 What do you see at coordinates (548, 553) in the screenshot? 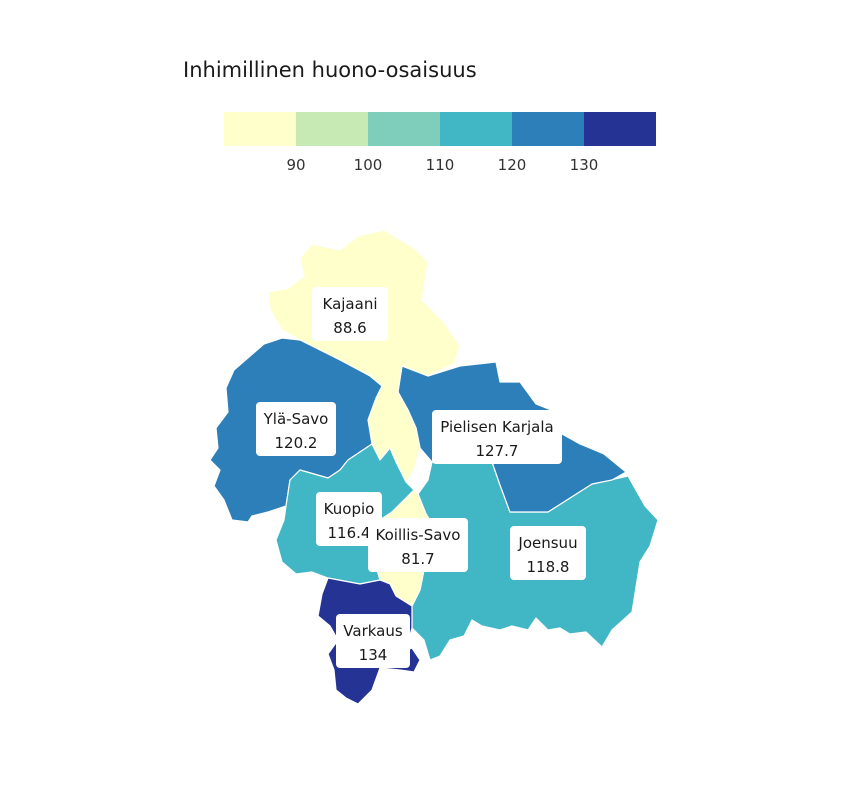
I see `label-joensuu: Joensuu 118.8` at bounding box center [548, 553].